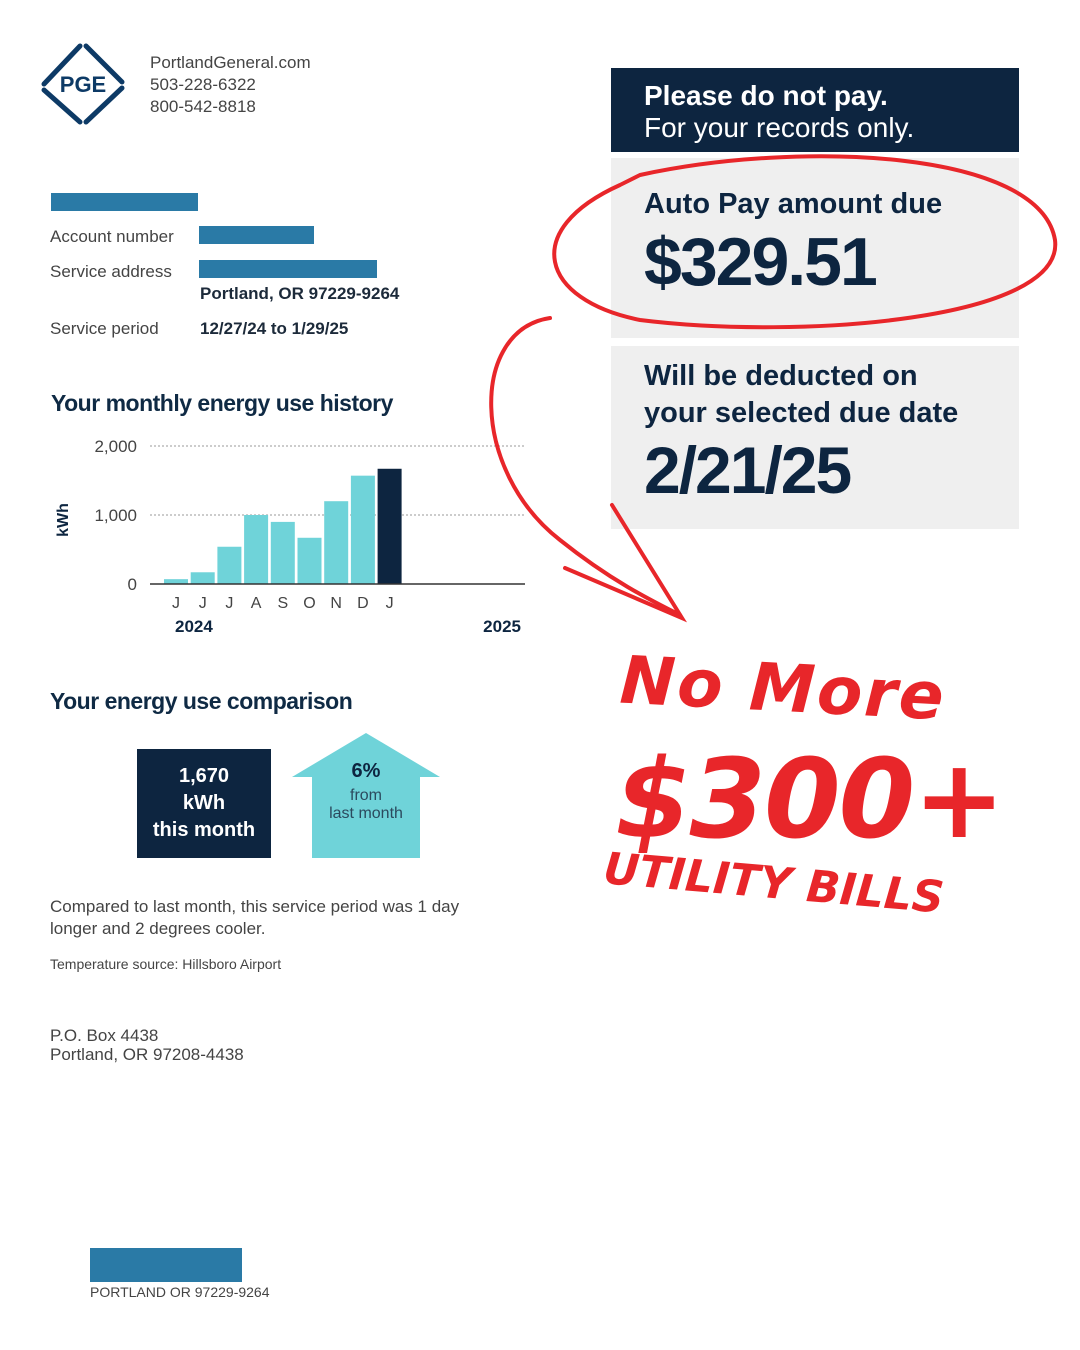  What do you see at coordinates (748, 470) in the screenshot?
I see `deduction-date: 2/21/25` at bounding box center [748, 470].